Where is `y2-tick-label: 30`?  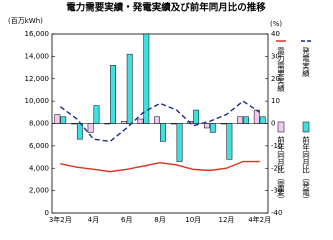 y2-tick-label: 30 is located at coordinates (275, 56).